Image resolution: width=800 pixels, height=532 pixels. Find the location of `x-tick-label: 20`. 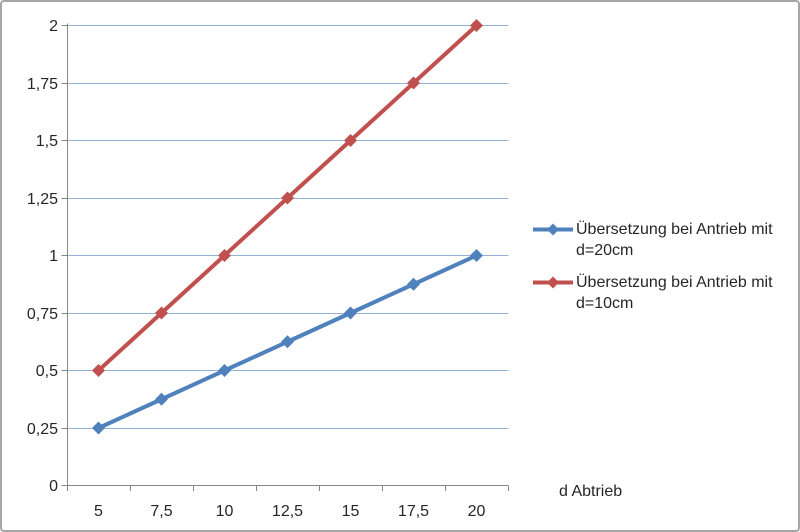

x-tick-label: 20 is located at coordinates (477, 511).